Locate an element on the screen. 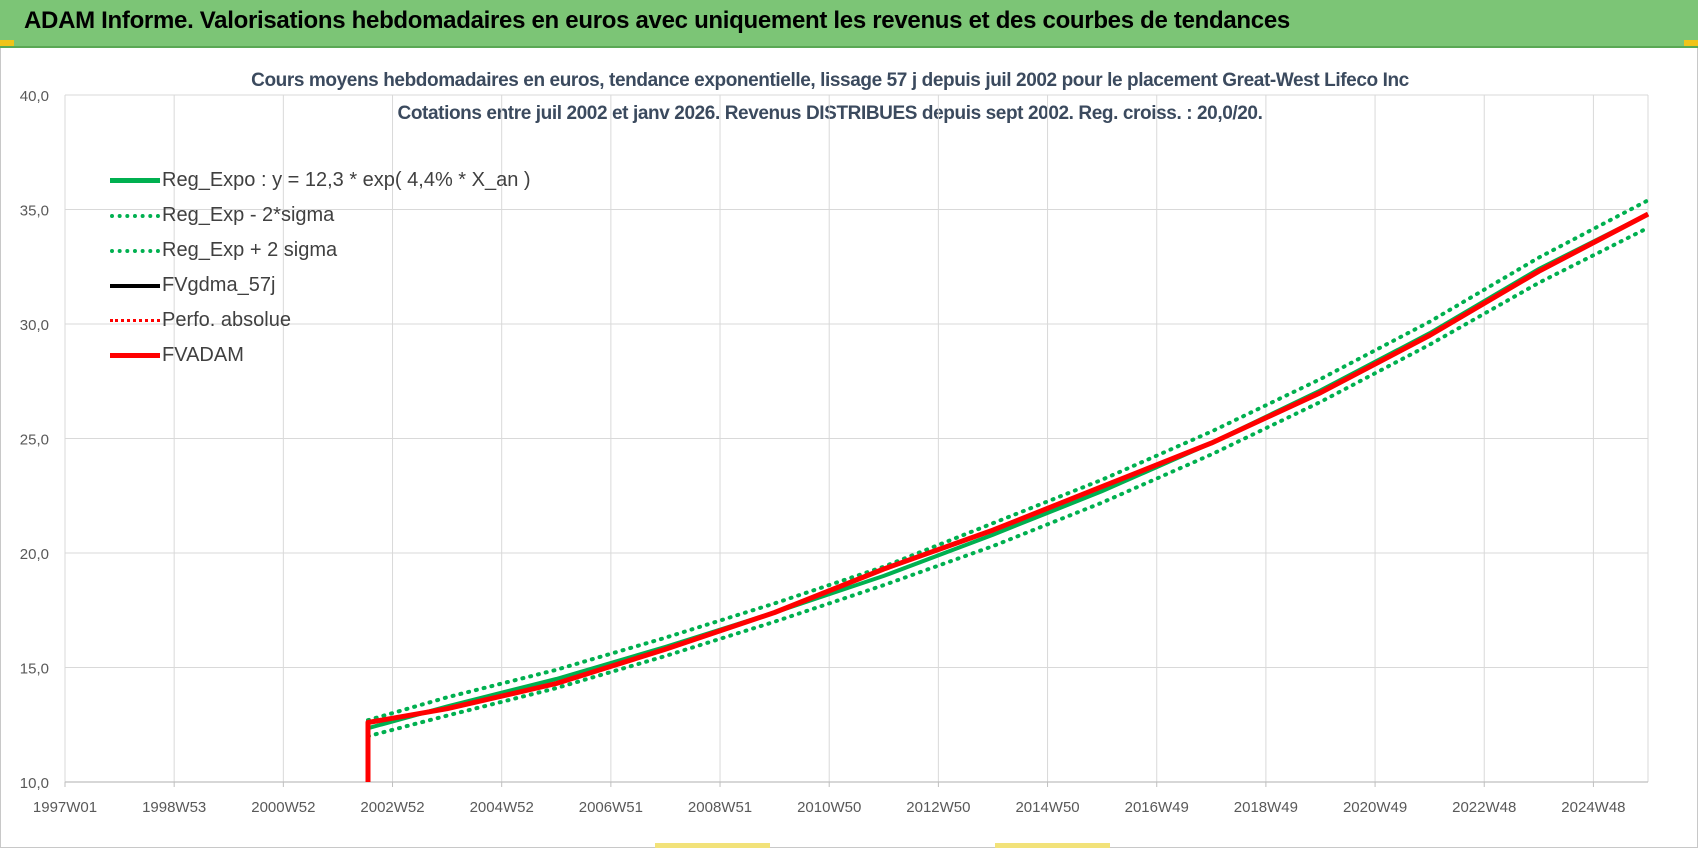 The height and width of the screenshot is (848, 1698). y-tick-label: 20,0 is located at coordinates (34, 554).